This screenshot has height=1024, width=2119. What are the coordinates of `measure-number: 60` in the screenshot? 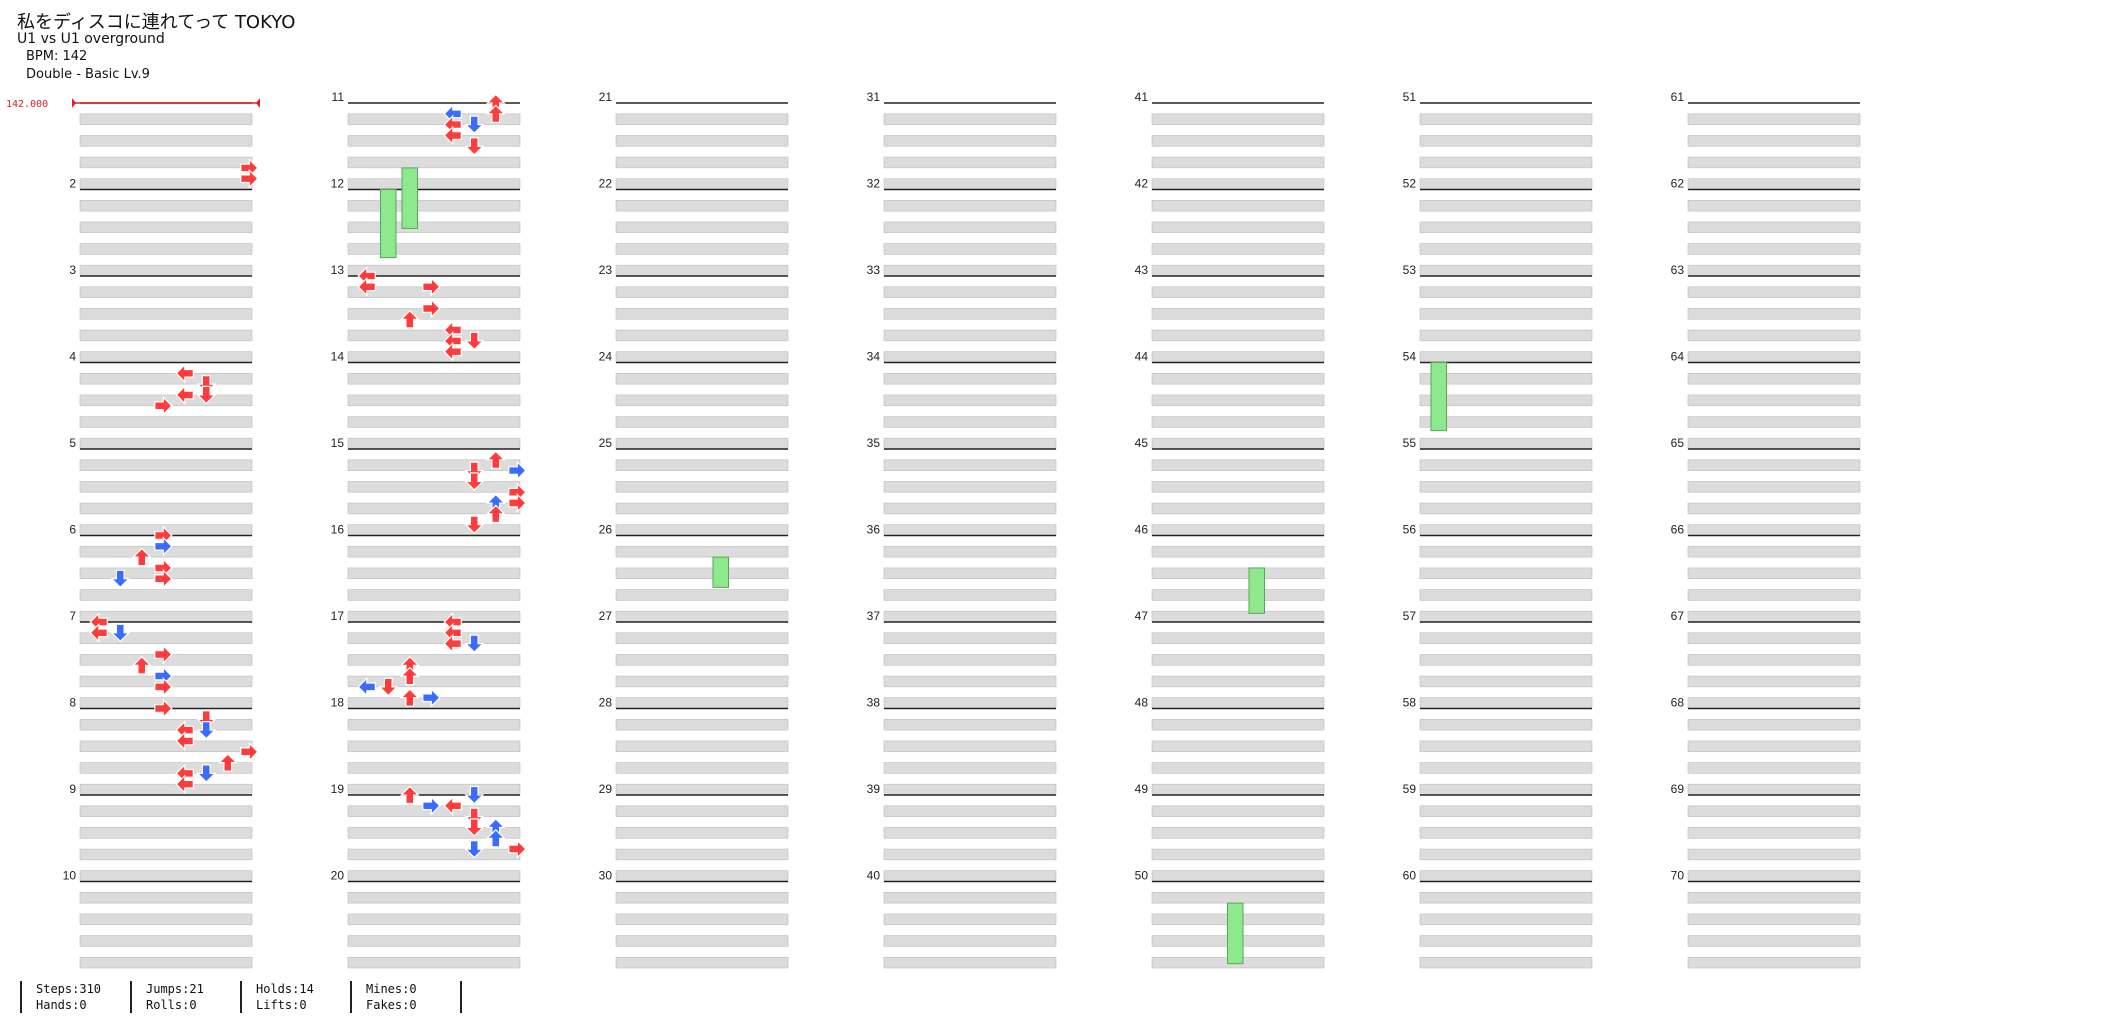 It's located at (1410, 876).